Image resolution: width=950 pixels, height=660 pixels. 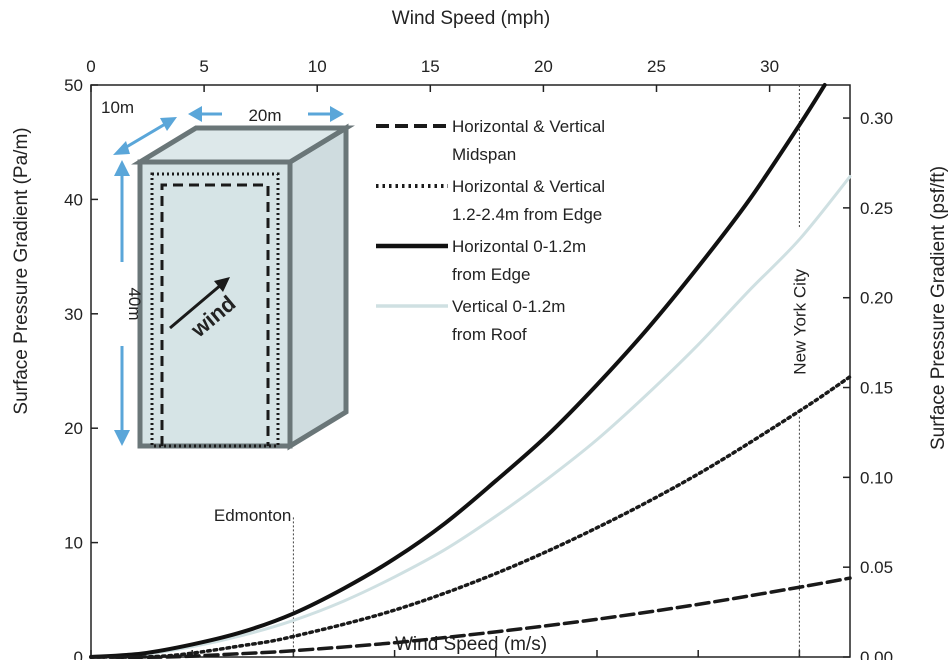 What do you see at coordinates (876, 208) in the screenshot?
I see `y2-tick-label: 0.25` at bounding box center [876, 208].